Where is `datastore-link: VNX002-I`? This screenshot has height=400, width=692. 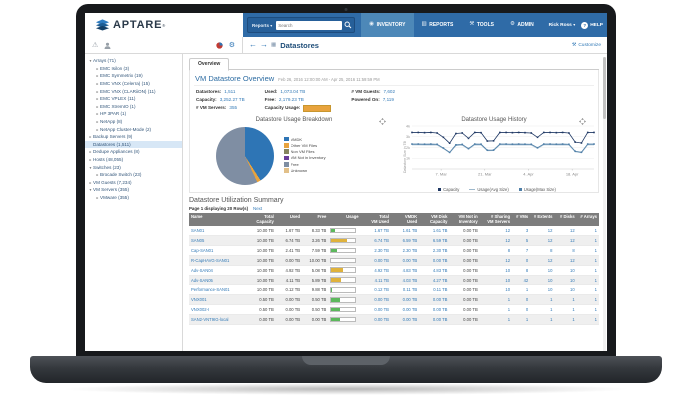
datastore-link: VNX002-I is located at coordinates (217, 310).